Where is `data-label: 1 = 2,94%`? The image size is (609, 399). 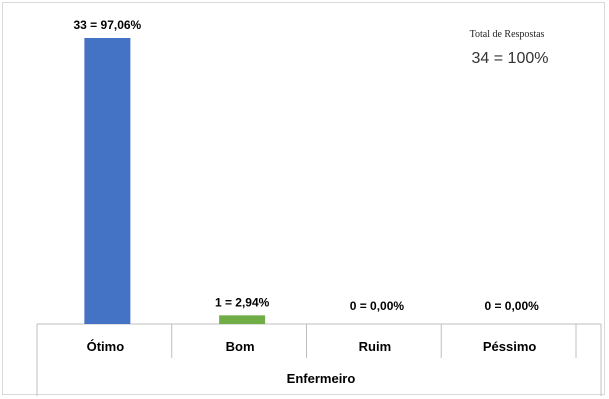
data-label: 1 = 2,94% is located at coordinates (242, 302).